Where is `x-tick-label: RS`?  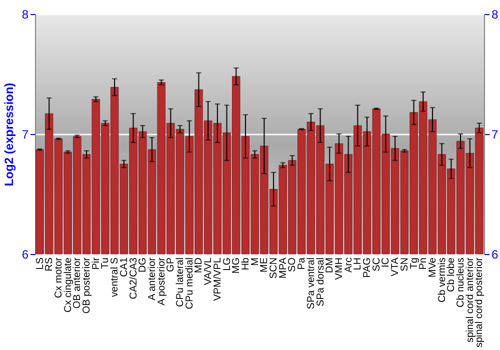 x-tick-label: RS is located at coordinates (50, 264).